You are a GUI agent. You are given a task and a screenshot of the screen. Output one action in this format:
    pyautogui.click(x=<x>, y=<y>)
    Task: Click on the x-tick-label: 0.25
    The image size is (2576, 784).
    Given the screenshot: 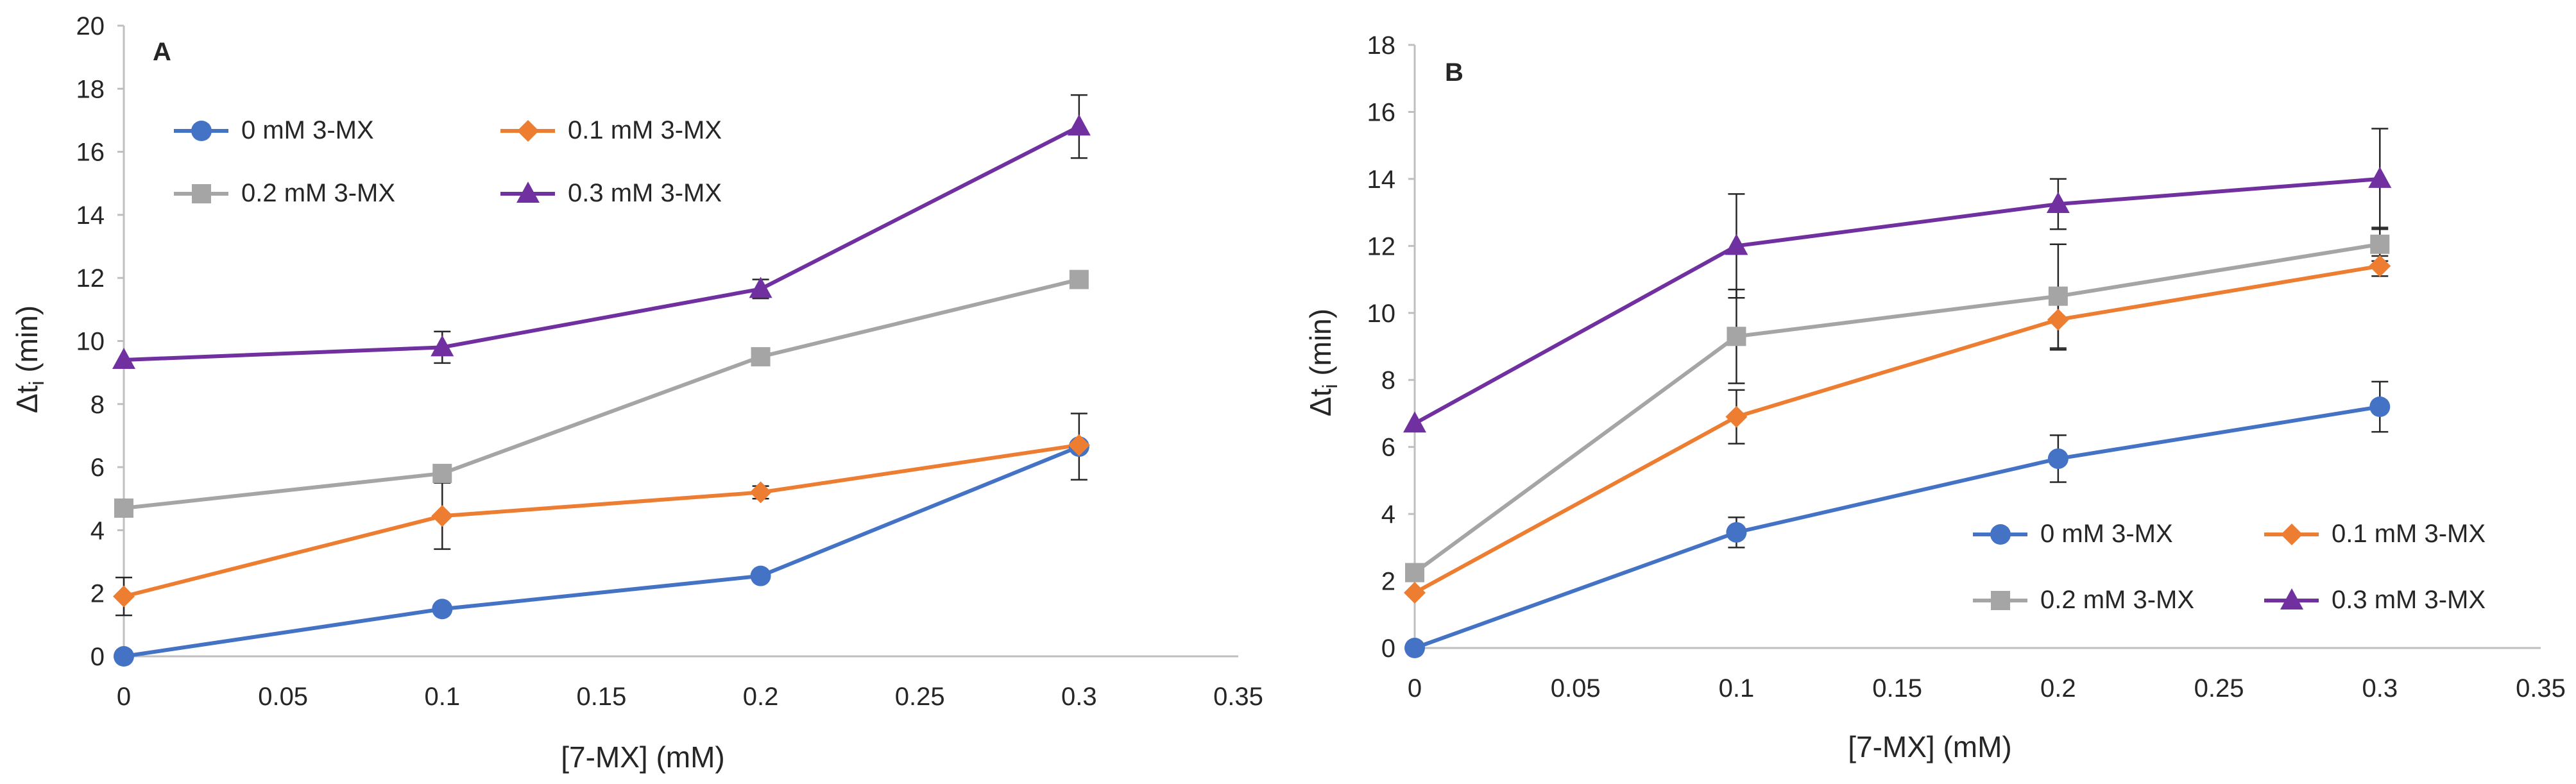 What is the action you would take?
    pyautogui.click(x=920, y=697)
    